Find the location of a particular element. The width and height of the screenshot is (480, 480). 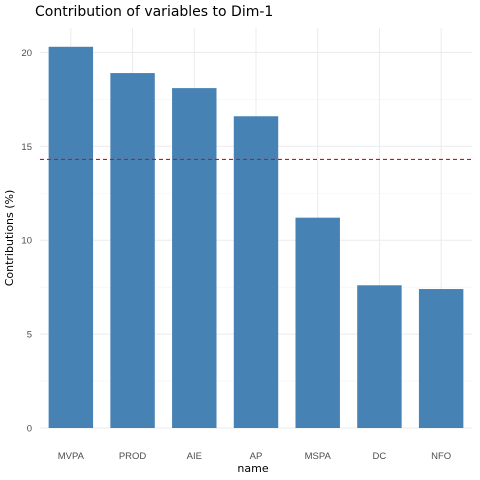

x-tick-label: MVPA is located at coordinates (71, 456).